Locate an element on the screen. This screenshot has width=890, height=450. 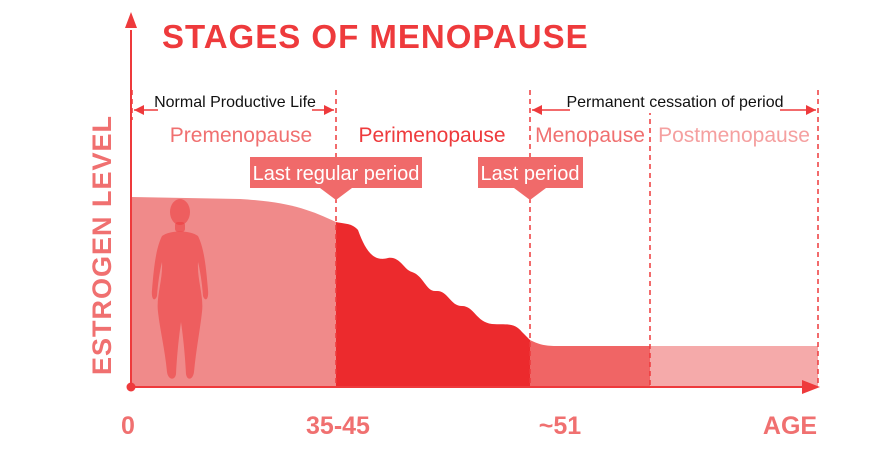
x-tick-35-45: 35-45 is located at coordinates (338, 426).